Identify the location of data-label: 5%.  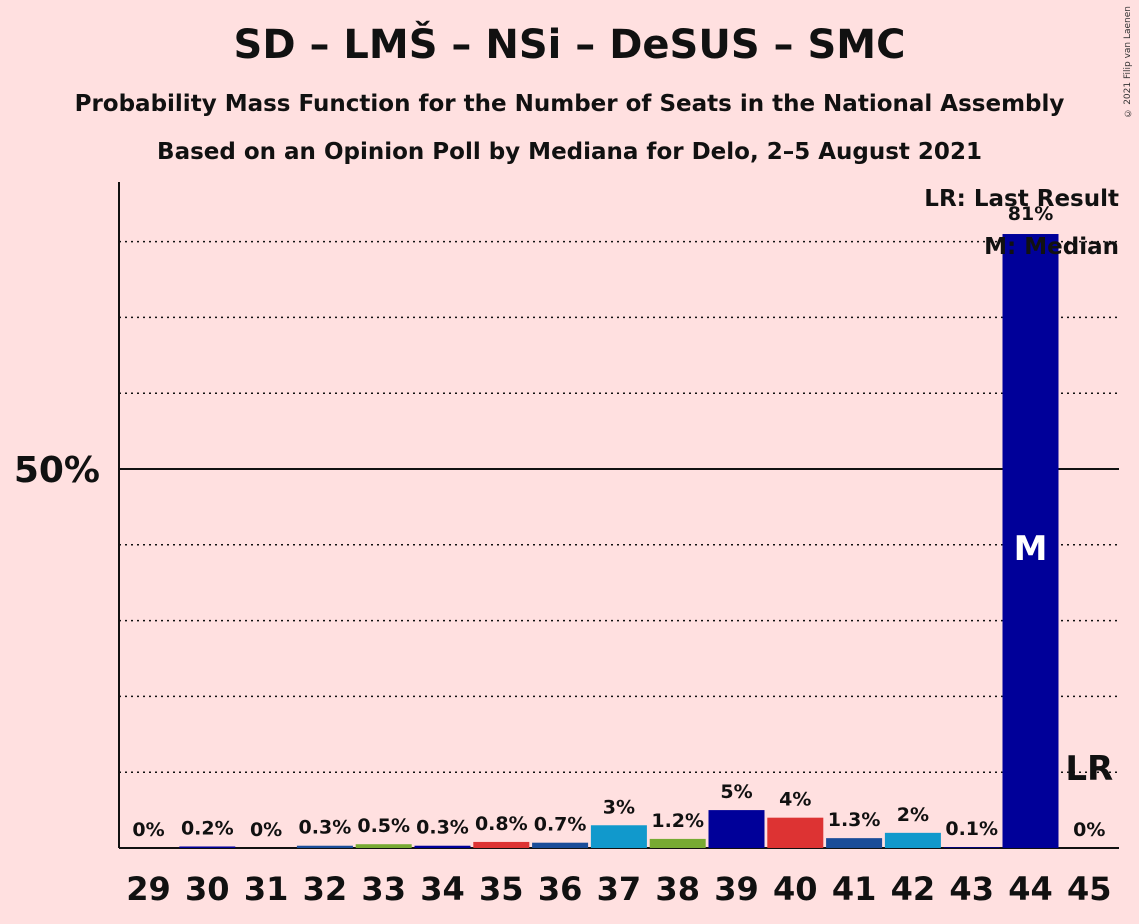
(736, 792).